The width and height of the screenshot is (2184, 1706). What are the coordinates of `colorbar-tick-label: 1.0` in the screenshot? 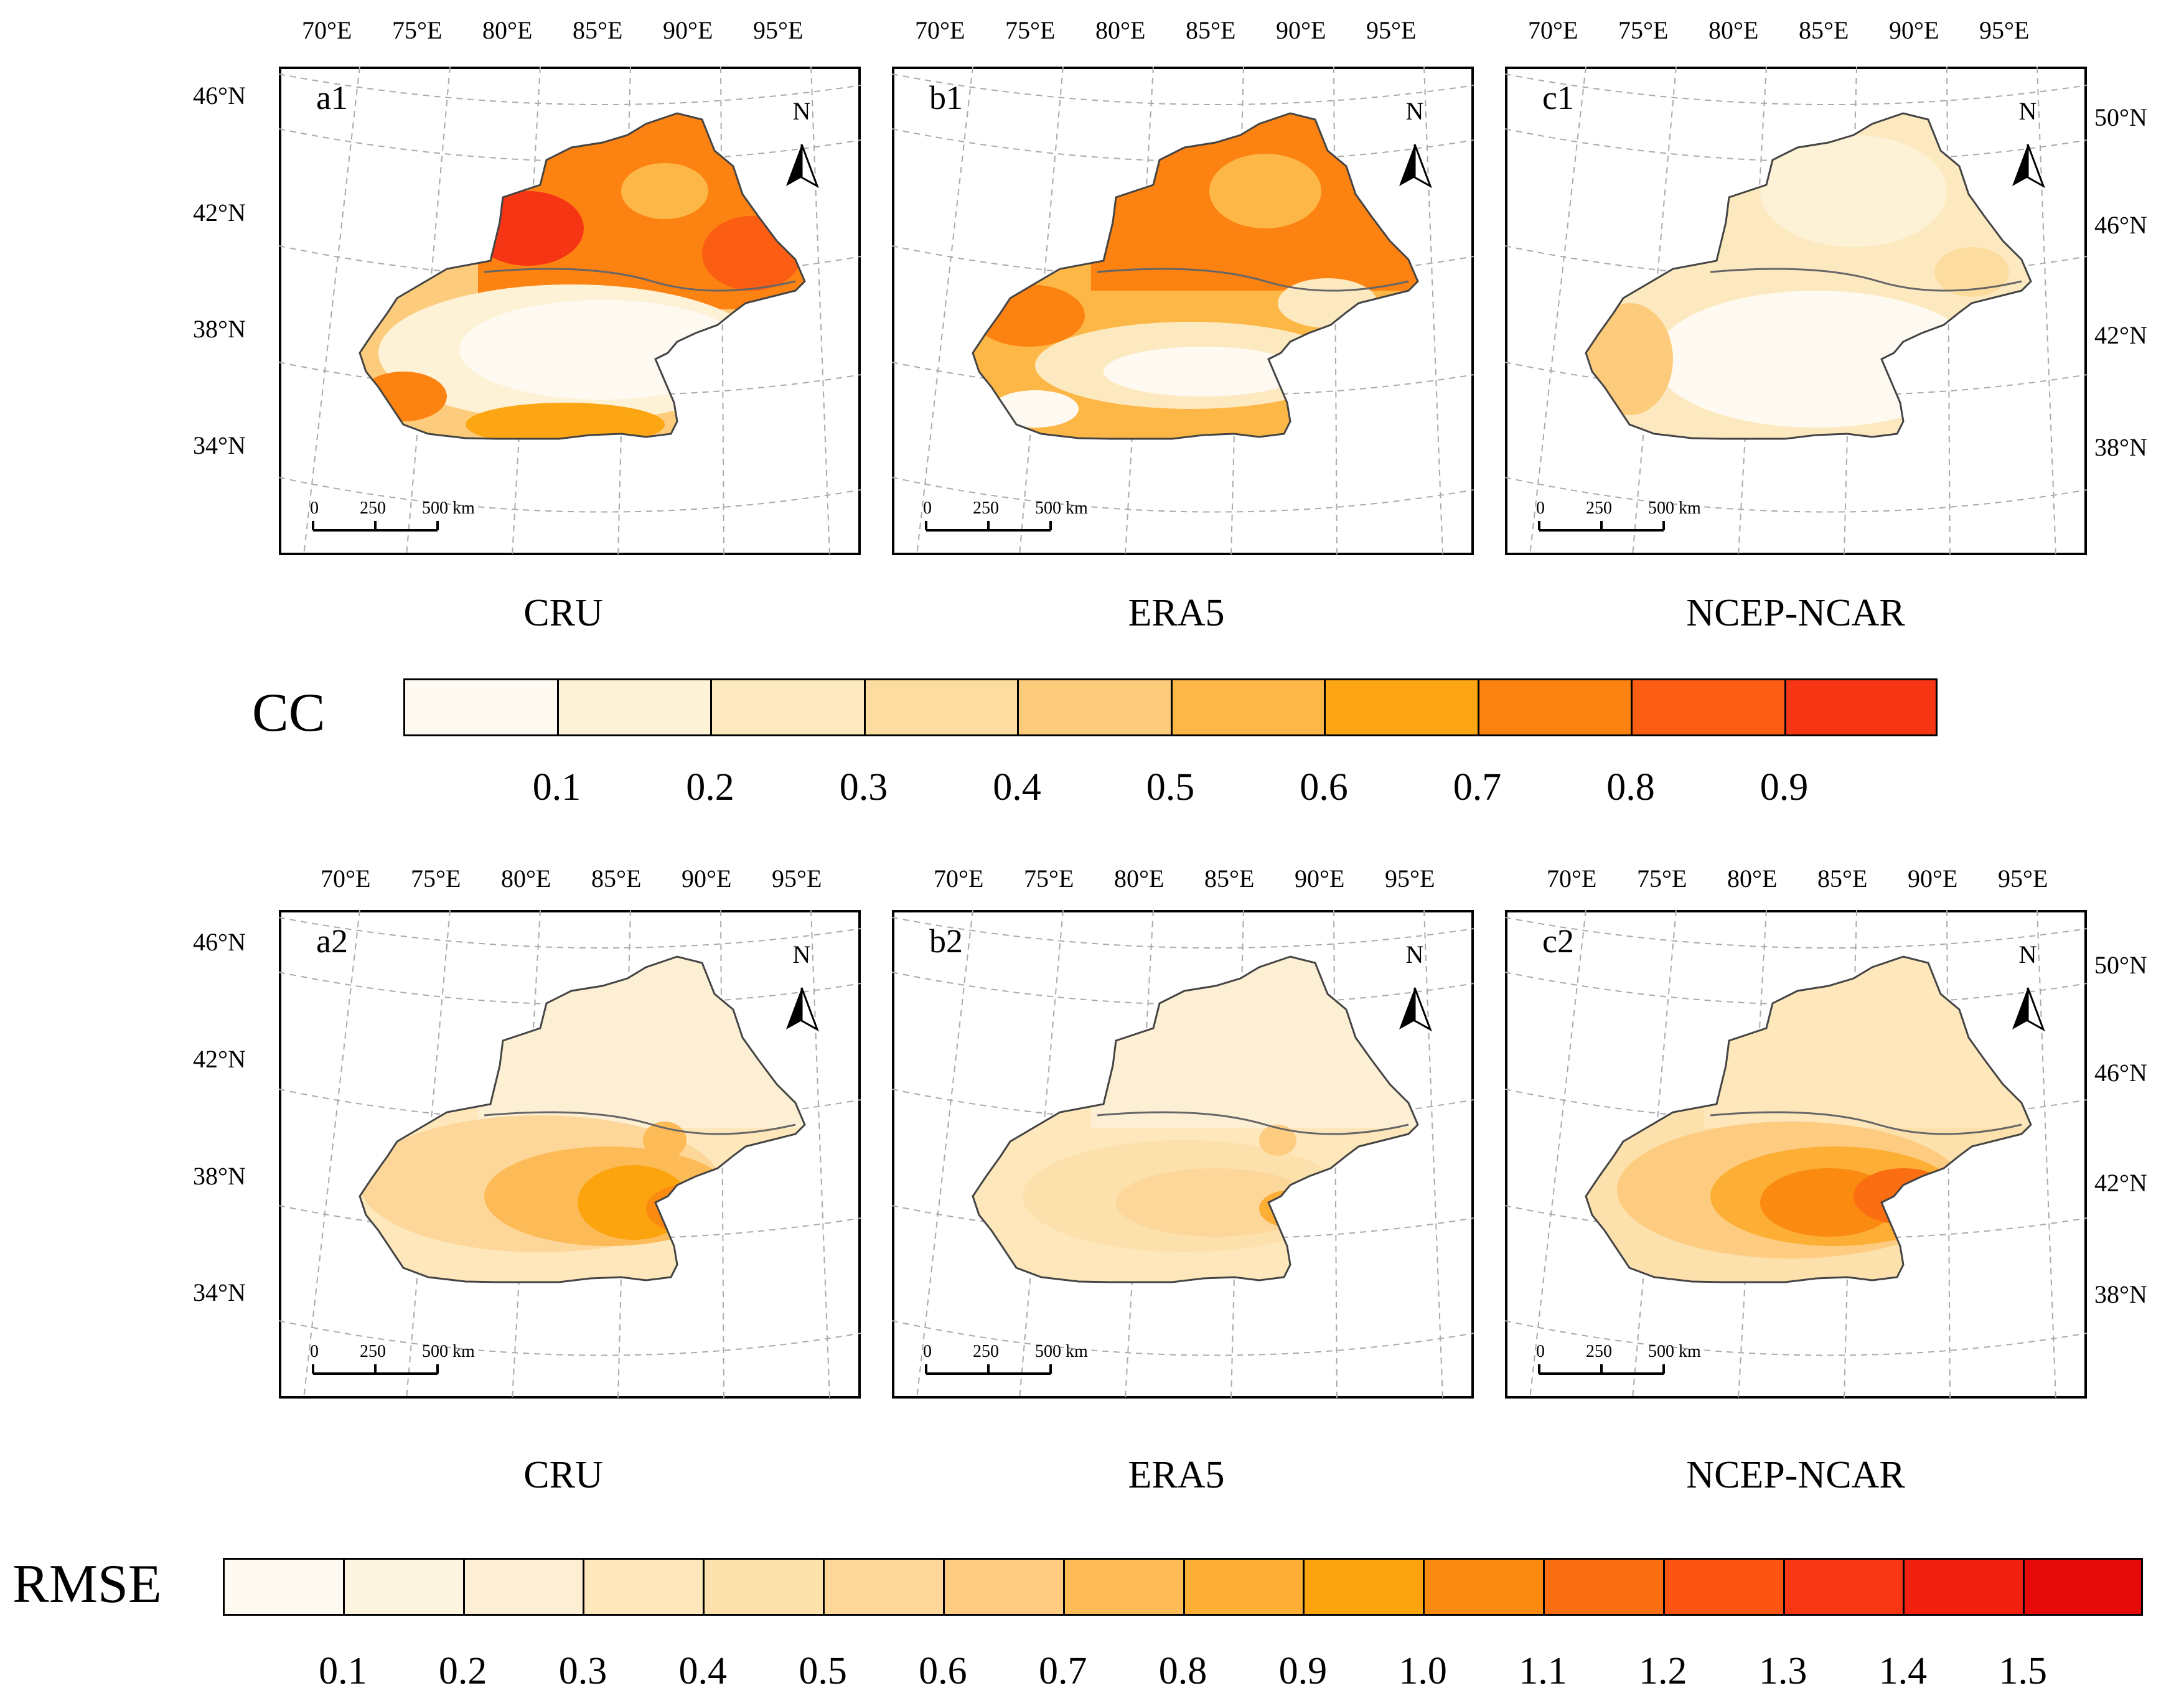 It's located at (1423, 1671).